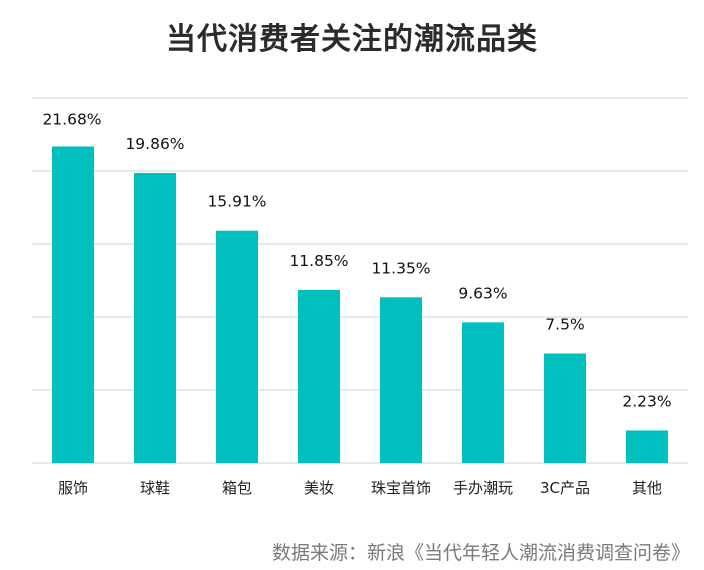  I want to click on value-label: 9.63%, so click(482, 293).